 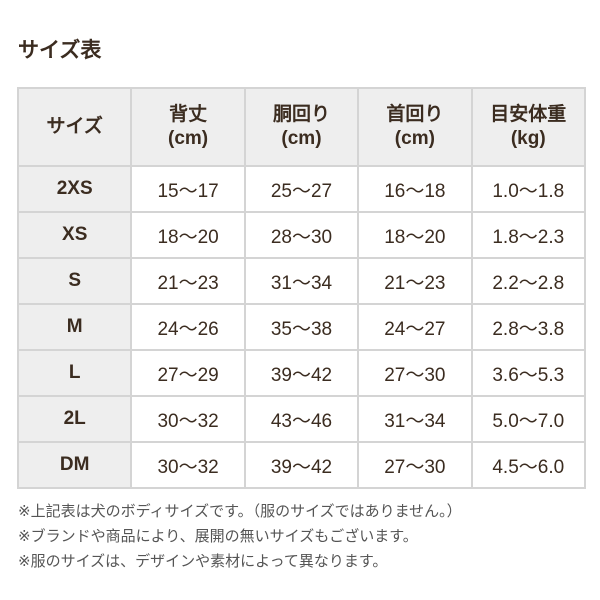 I want to click on table-row: M 24〜26 35〜38 24〜27 2.8〜3.8, so click(x=301, y=327).